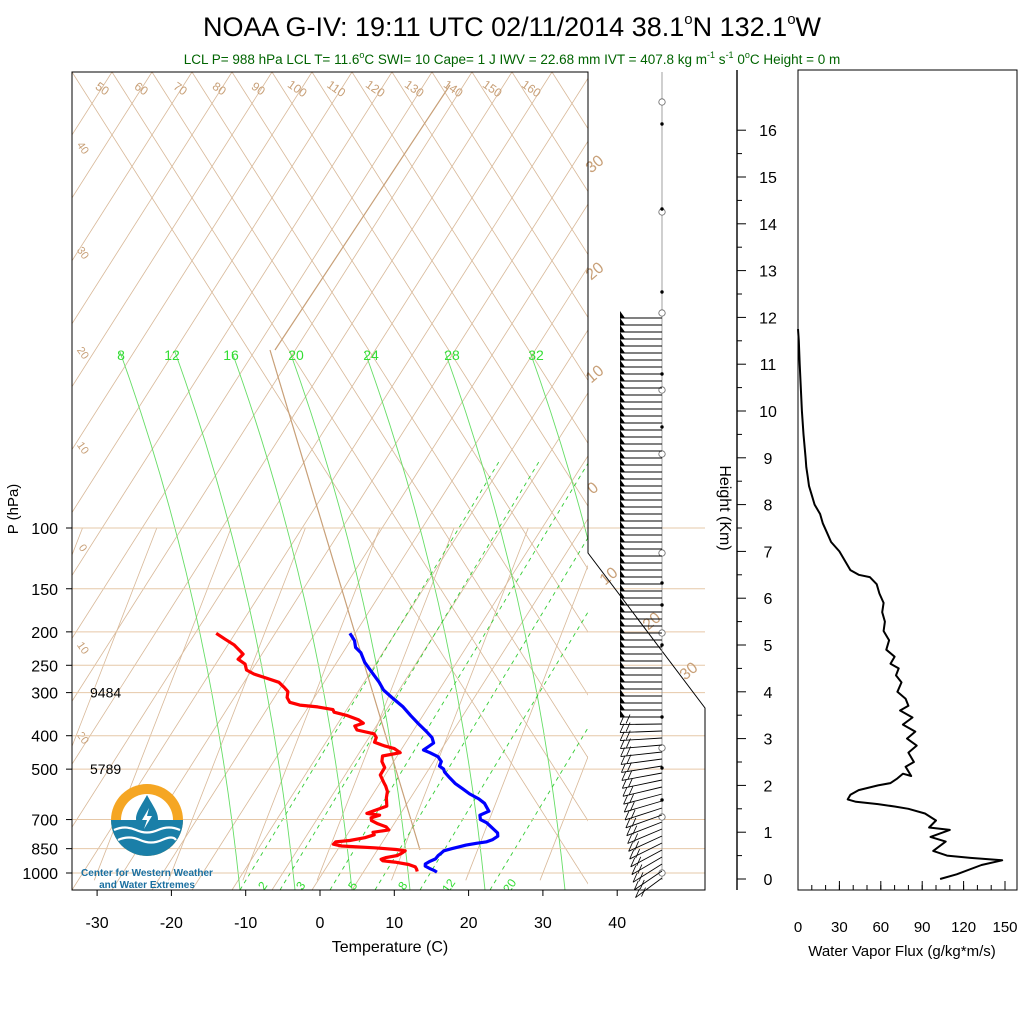 The image size is (1024, 1024). What do you see at coordinates (689, 671) in the screenshot?
I see `moist-adiabat-label: 30` at bounding box center [689, 671].